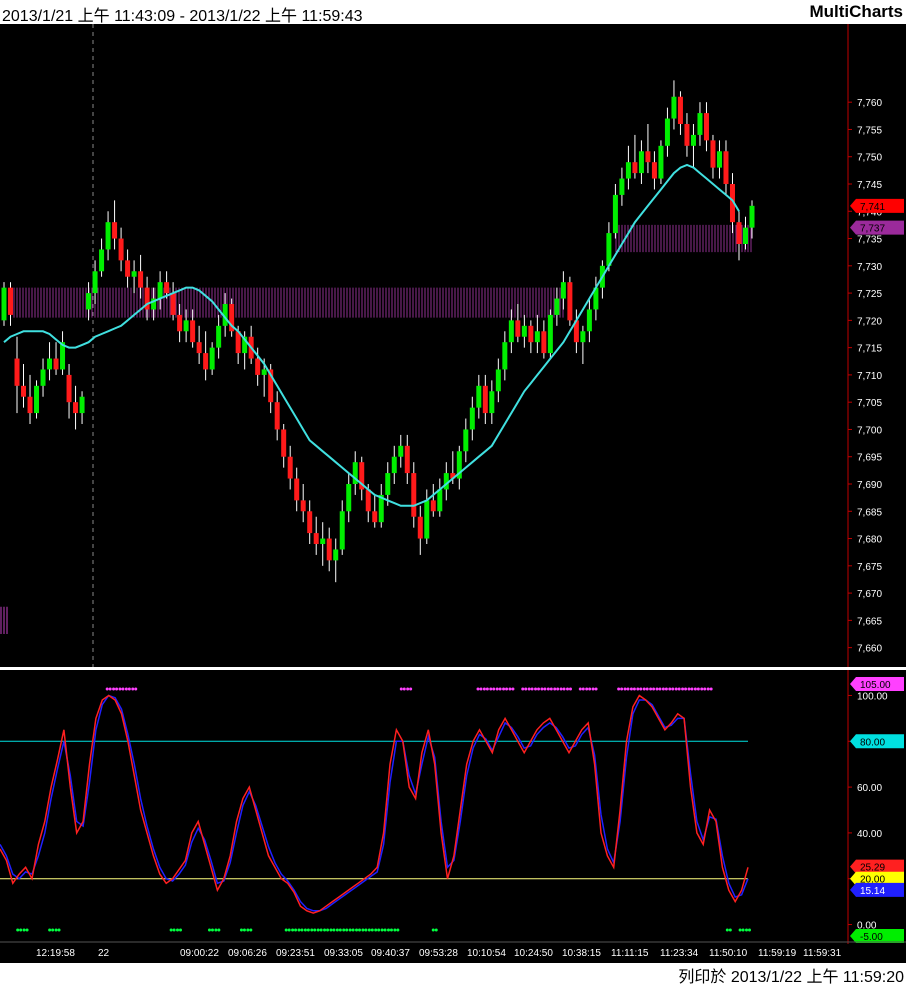 The width and height of the screenshot is (906, 987). Describe the element at coordinates (867, 926) in the screenshot. I see `osc-label: 0.00` at that location.